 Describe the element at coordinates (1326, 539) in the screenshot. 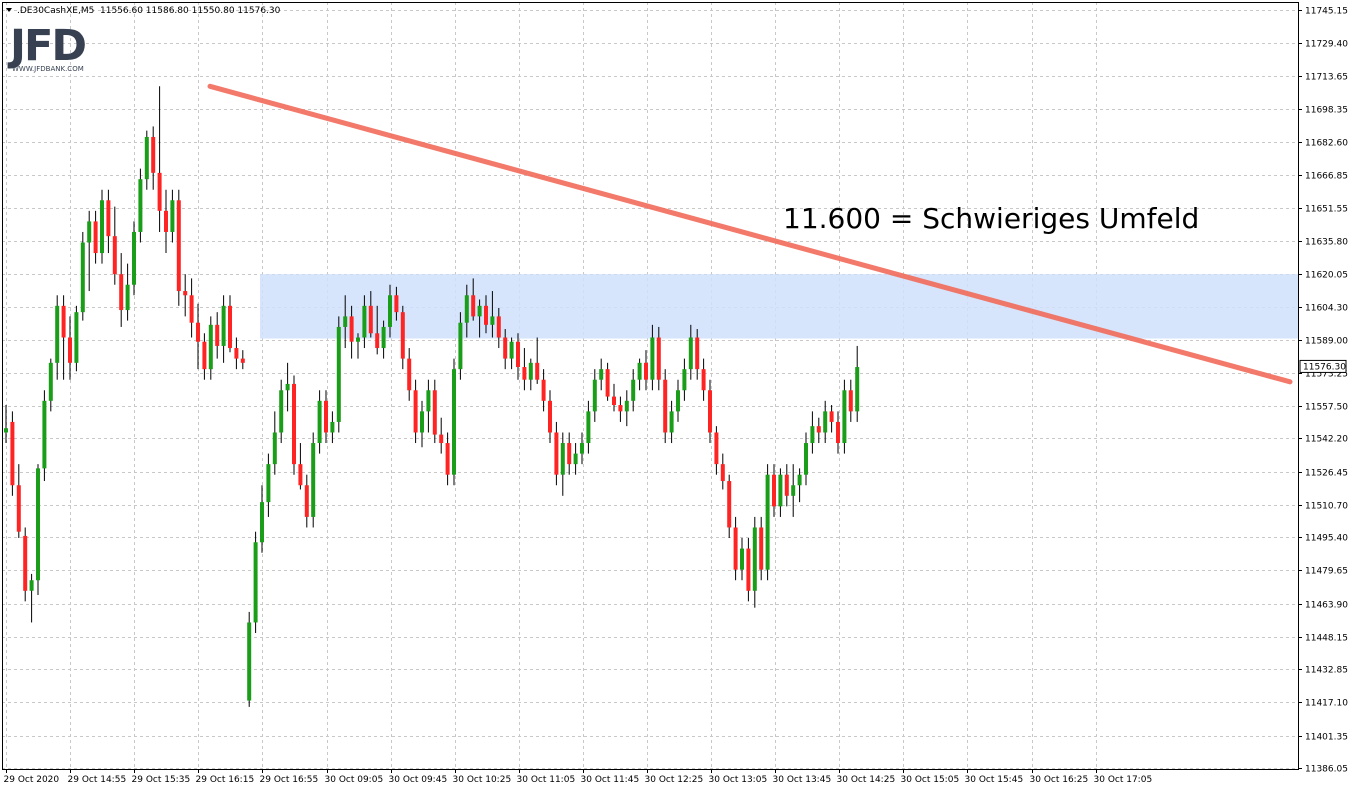

I see `y-tick-label: 11495.40` at that location.